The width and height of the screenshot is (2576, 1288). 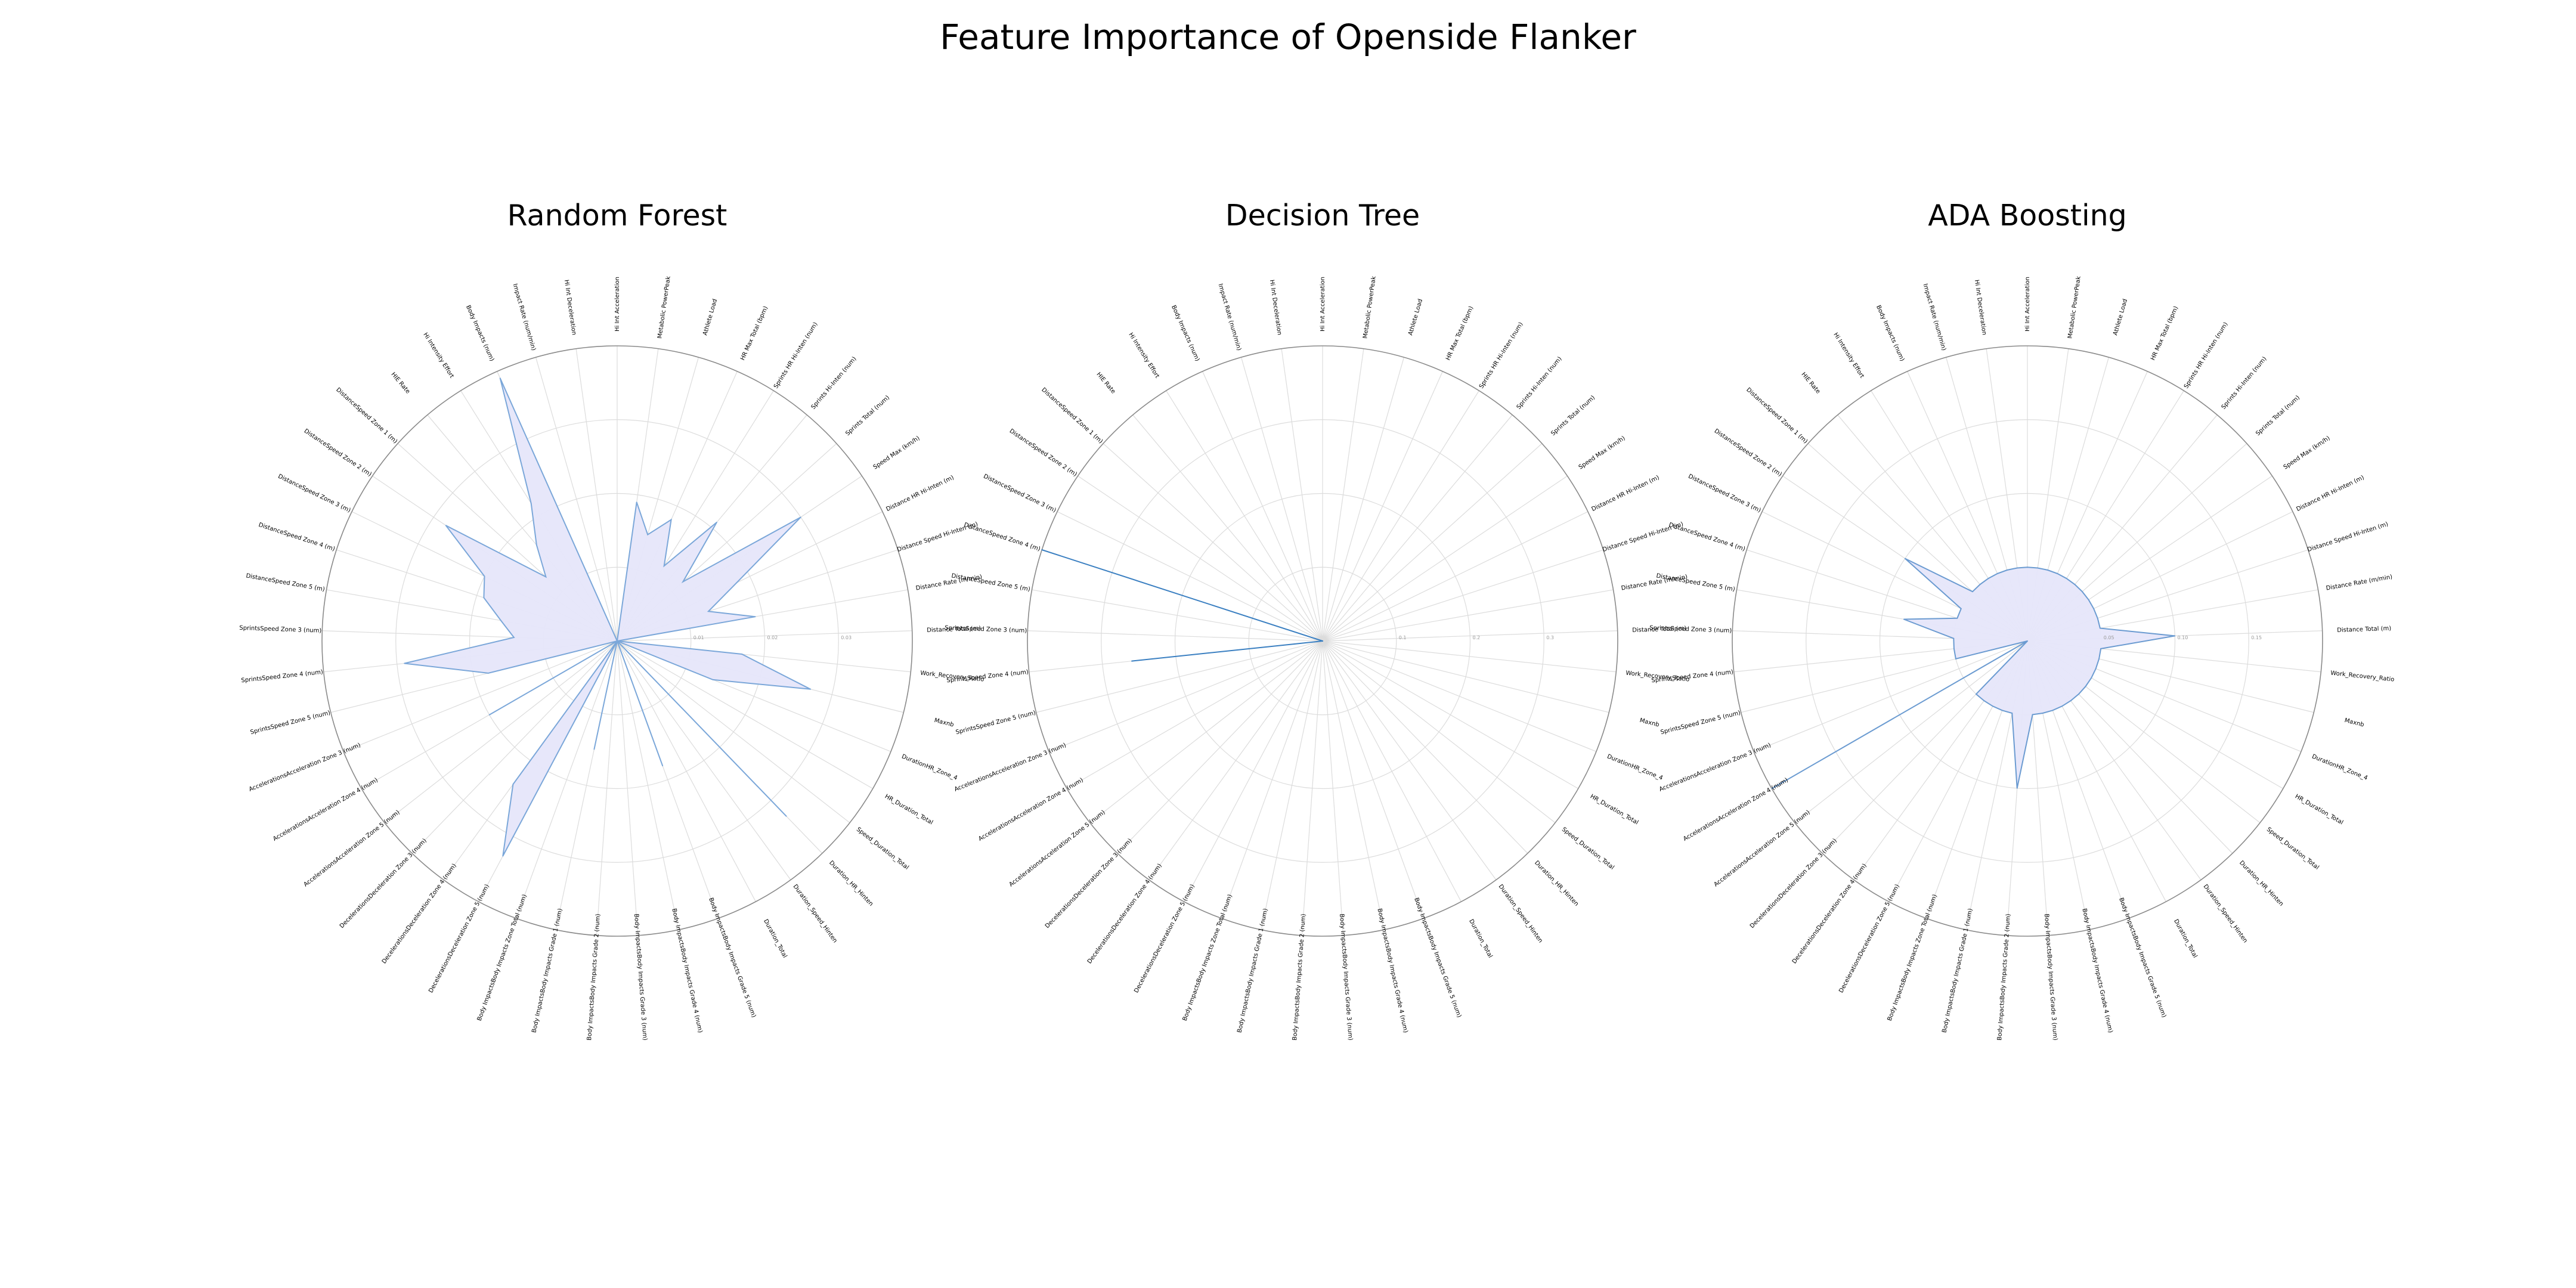 I want to click on category-label: Duration_Total, so click(x=1480, y=939).